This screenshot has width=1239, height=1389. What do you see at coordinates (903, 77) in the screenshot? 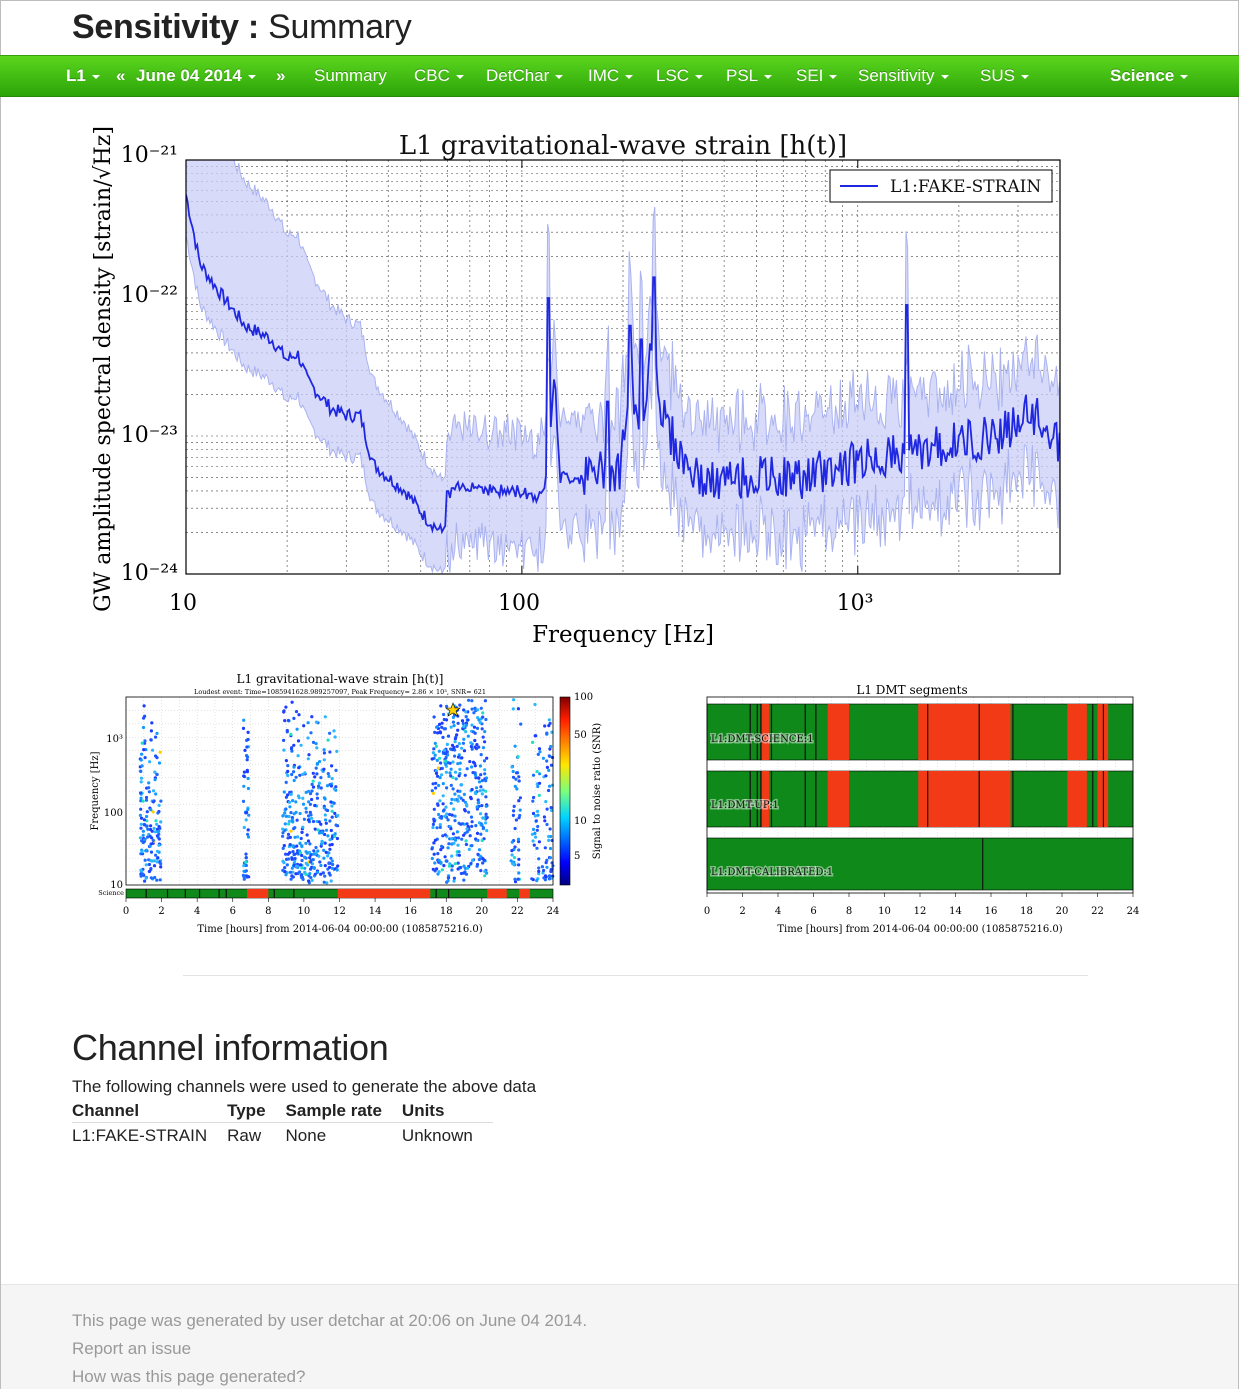
I see `tab-sensitivity: Sensitivity` at bounding box center [903, 77].